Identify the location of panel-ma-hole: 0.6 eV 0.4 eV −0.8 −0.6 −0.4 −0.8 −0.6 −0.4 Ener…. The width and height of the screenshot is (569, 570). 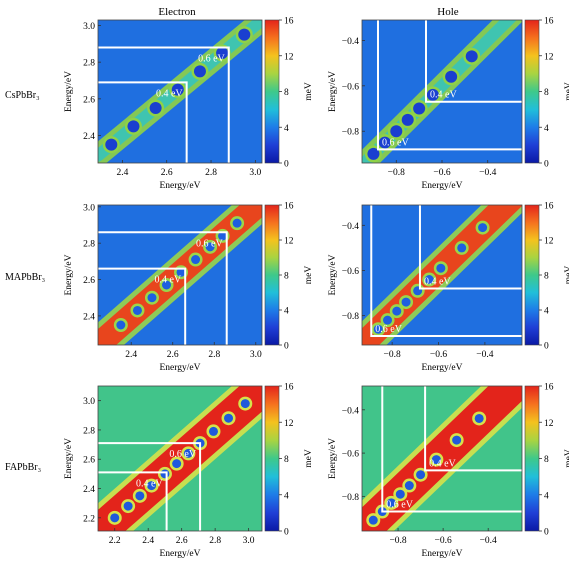
(448, 288).